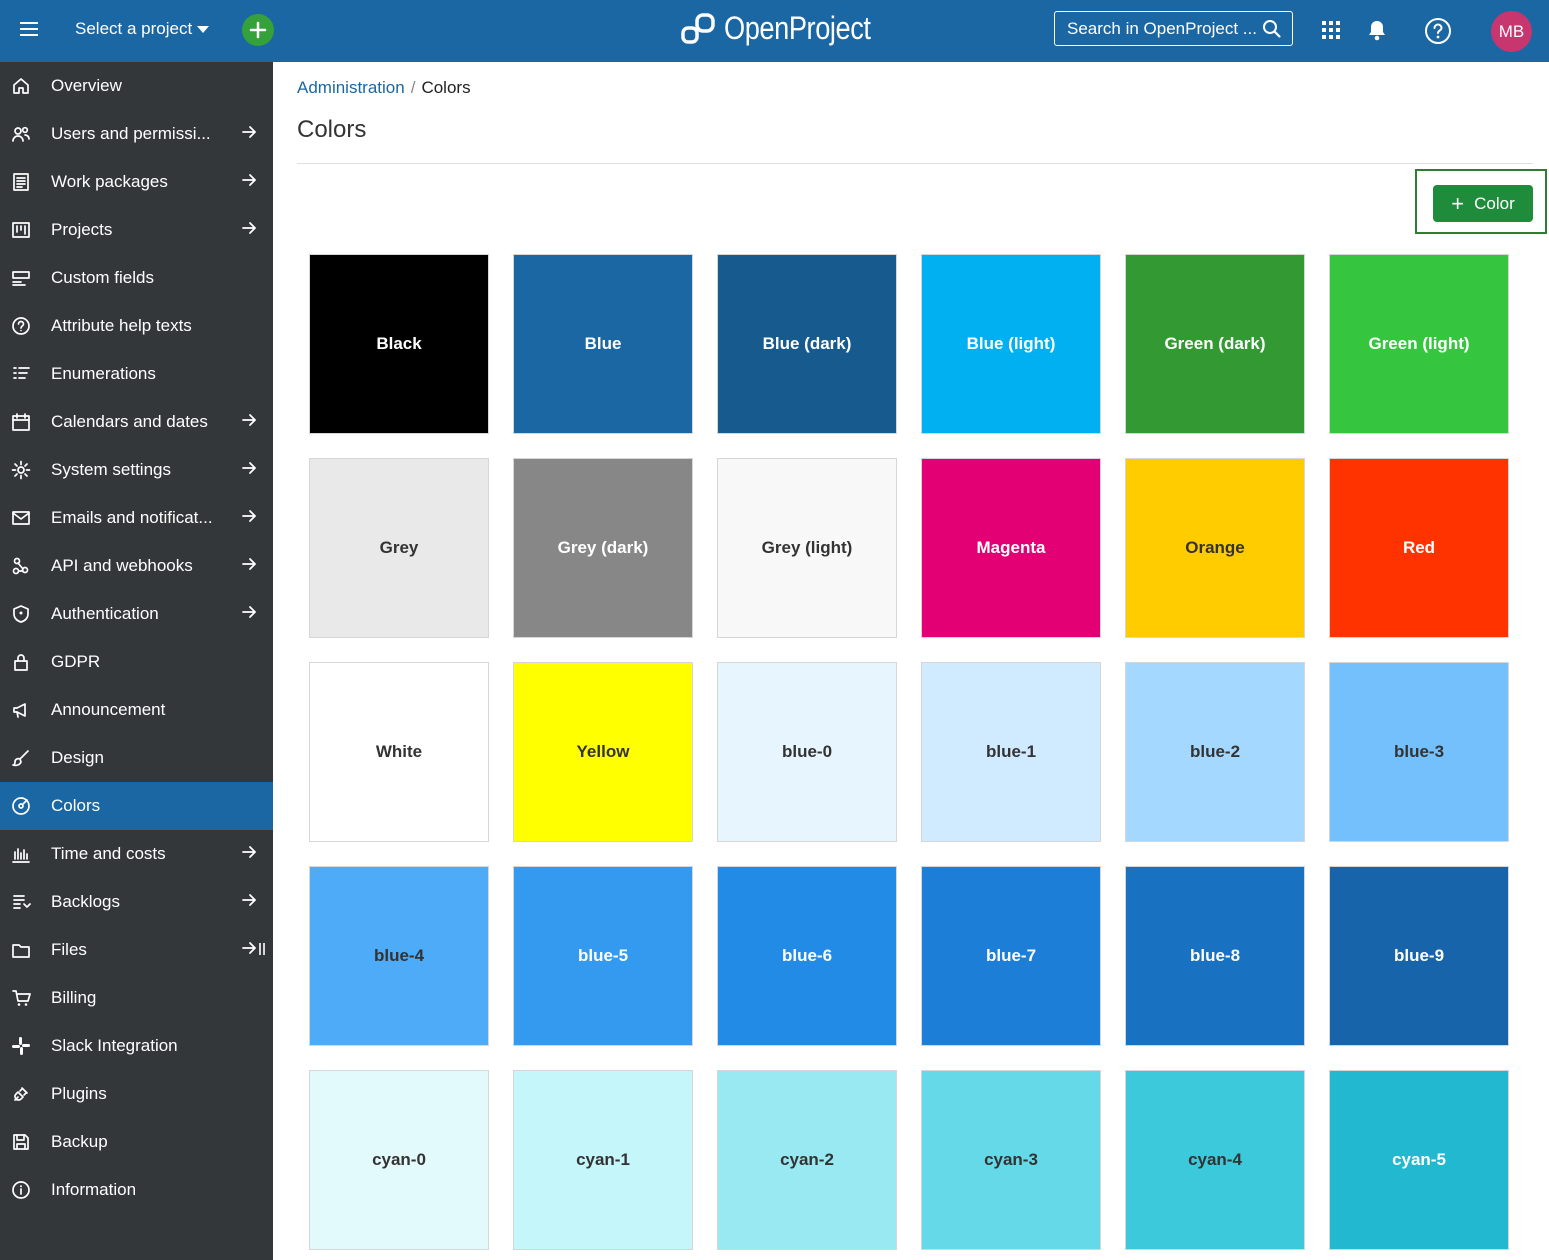  I want to click on sidebar-item-label: Slack Integration, so click(114, 1045).